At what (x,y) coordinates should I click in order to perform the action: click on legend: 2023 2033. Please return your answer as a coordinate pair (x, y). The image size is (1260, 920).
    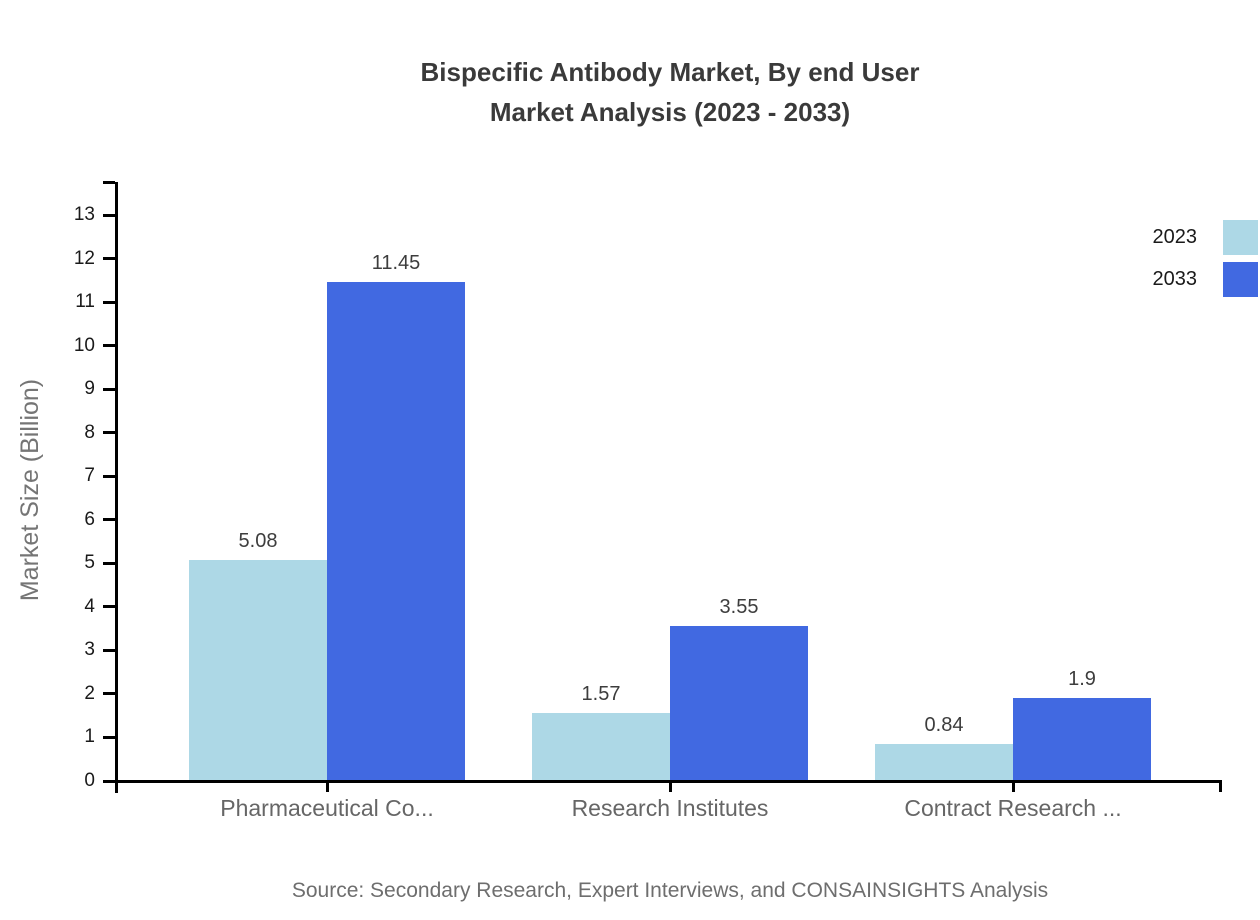
    Looking at the image, I should click on (1205, 258).